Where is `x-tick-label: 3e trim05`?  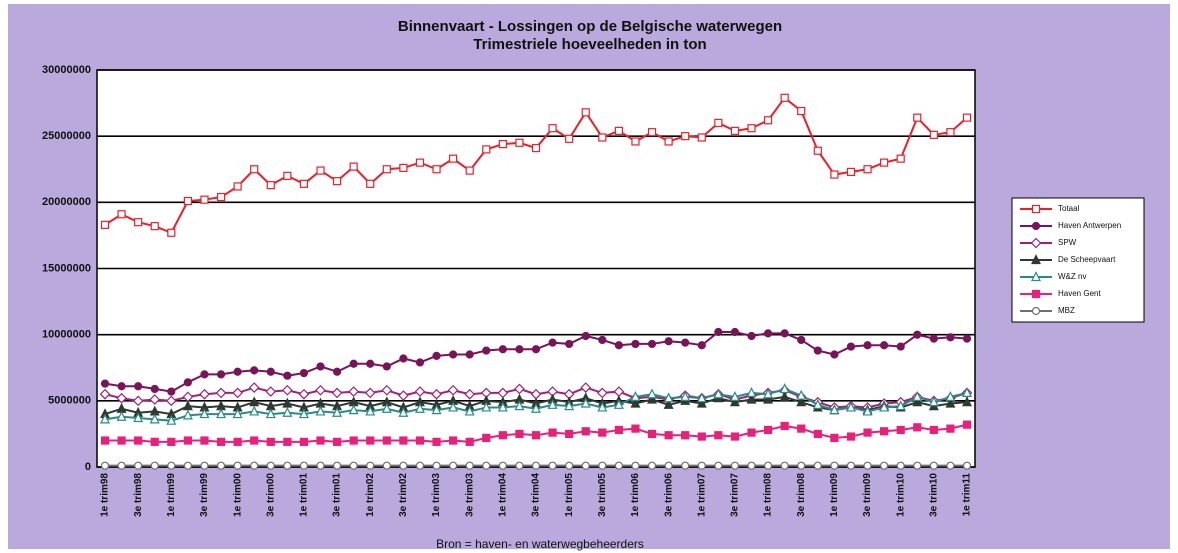 x-tick-label: 3e trim05 is located at coordinates (602, 495).